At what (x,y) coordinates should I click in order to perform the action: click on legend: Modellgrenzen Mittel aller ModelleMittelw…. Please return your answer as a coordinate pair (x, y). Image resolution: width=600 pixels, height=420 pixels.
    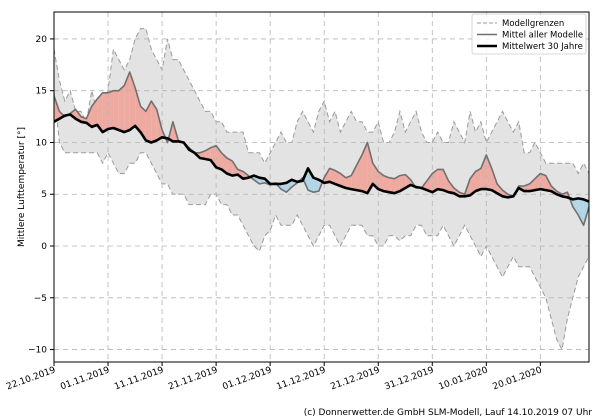
    Looking at the image, I should click on (529, 34).